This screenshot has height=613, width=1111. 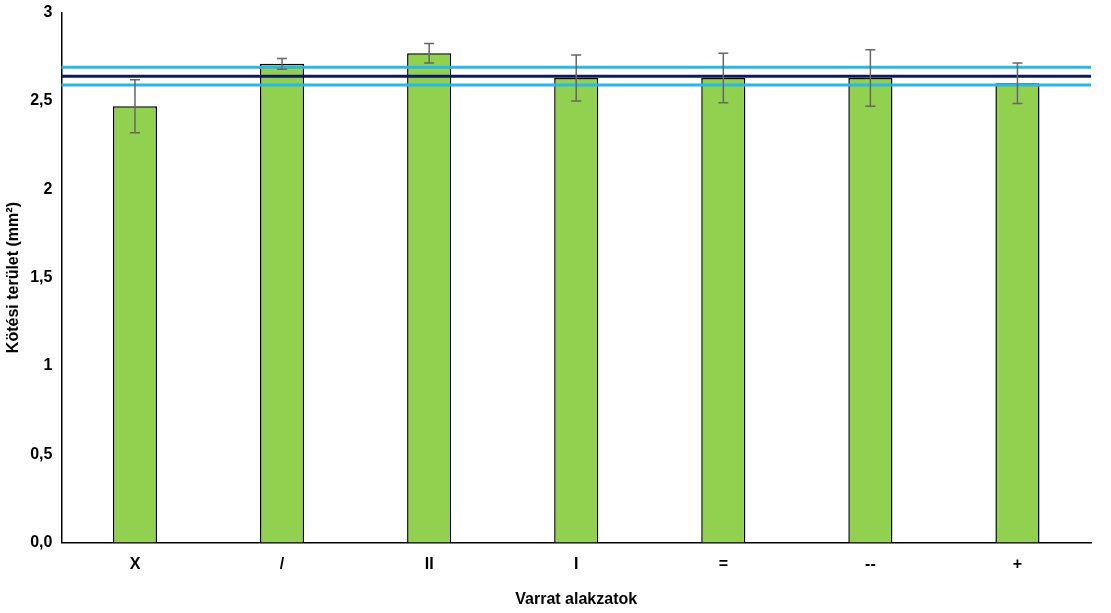 What do you see at coordinates (41, 100) in the screenshot?
I see `y-tick-label: 2,5` at bounding box center [41, 100].